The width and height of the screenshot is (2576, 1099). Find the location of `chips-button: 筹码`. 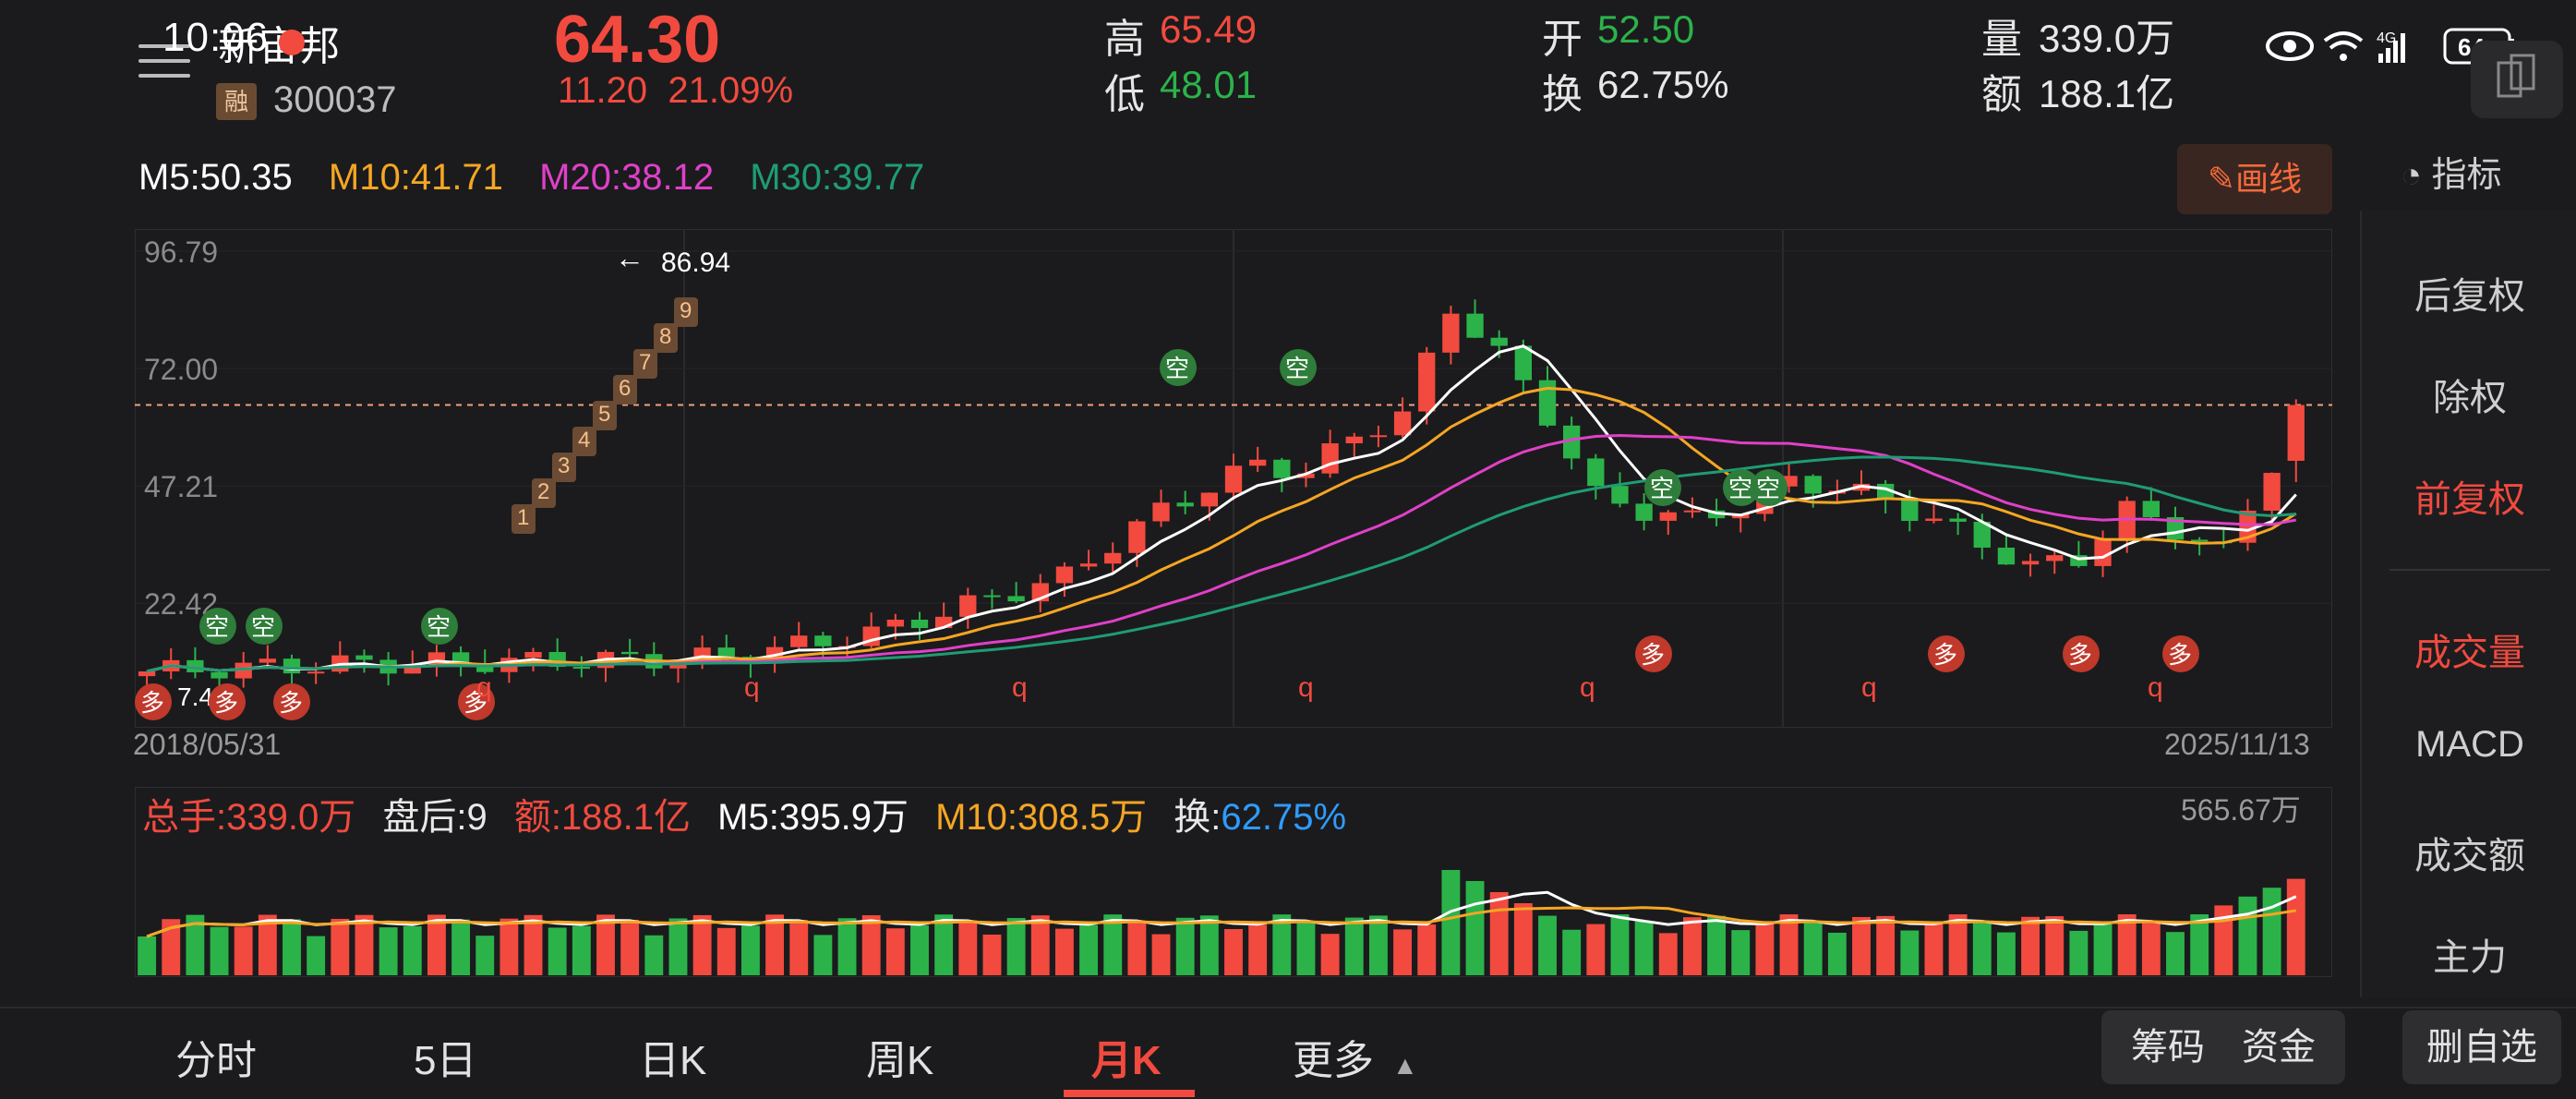

chips-button: 筹码 is located at coordinates (2168, 1047).